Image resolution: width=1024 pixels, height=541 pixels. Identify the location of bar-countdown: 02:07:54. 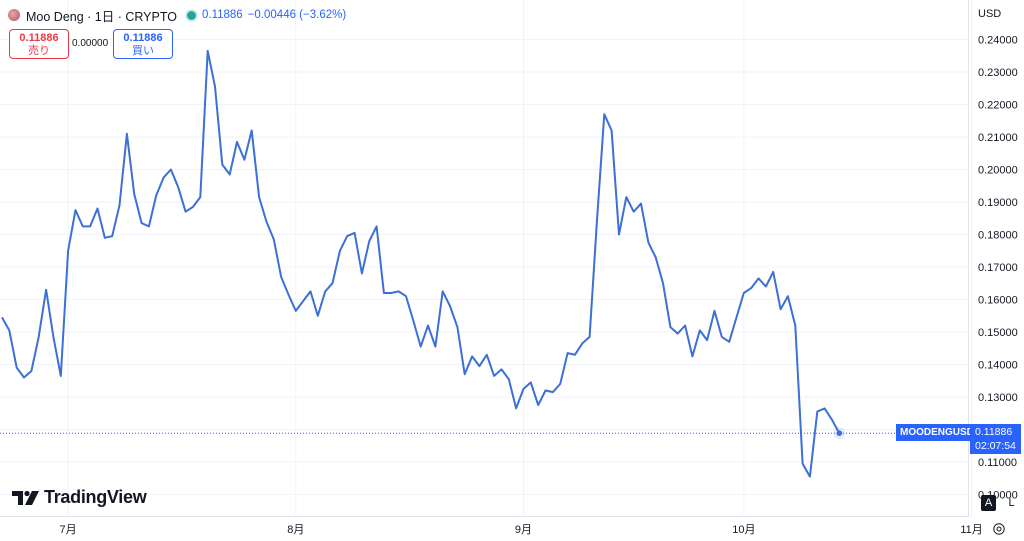
(995, 446).